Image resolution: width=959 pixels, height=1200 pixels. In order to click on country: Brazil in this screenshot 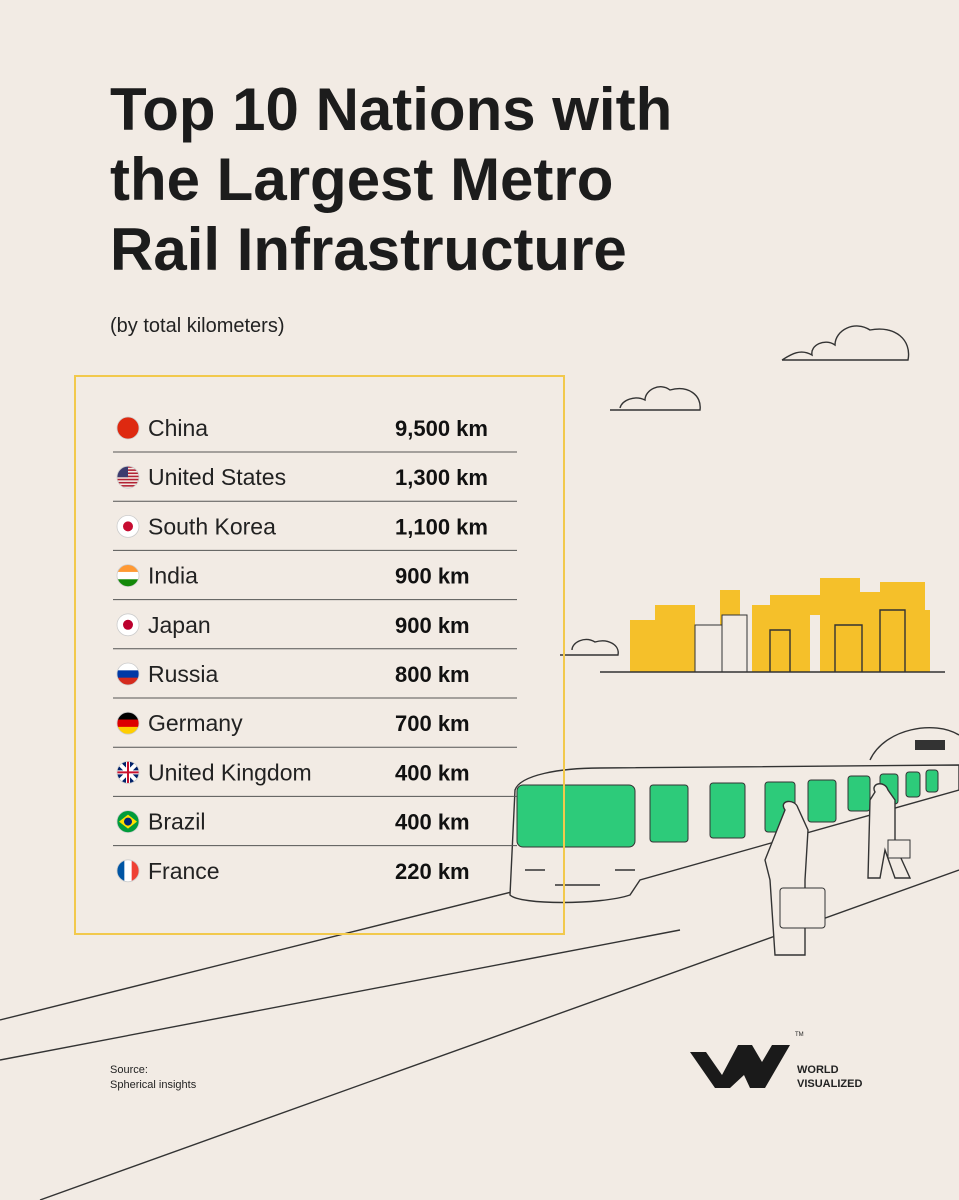, I will do `click(177, 822)`.